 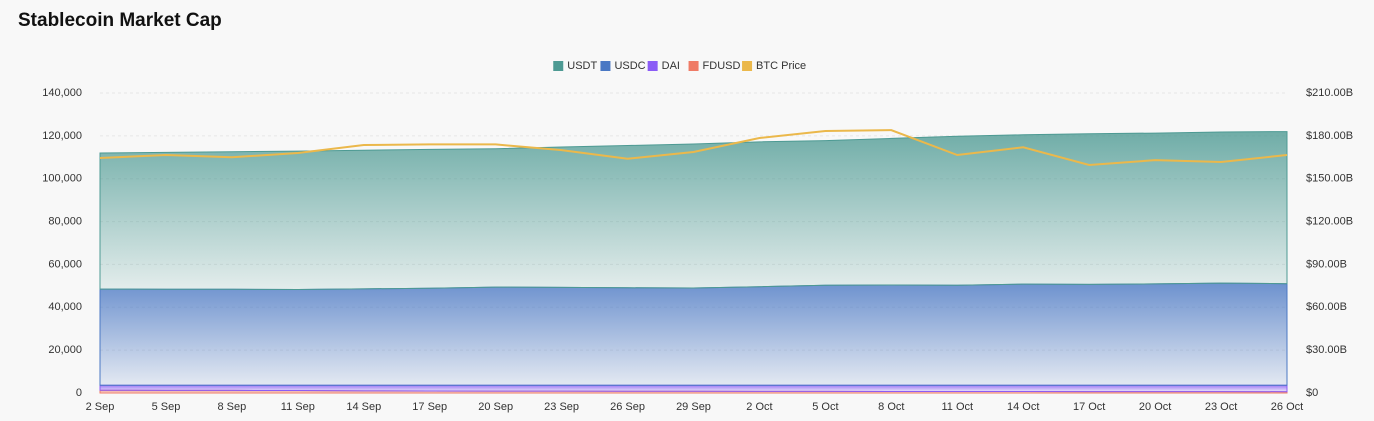 What do you see at coordinates (781, 66) in the screenshot?
I see `legend-label: BTC Price` at bounding box center [781, 66].